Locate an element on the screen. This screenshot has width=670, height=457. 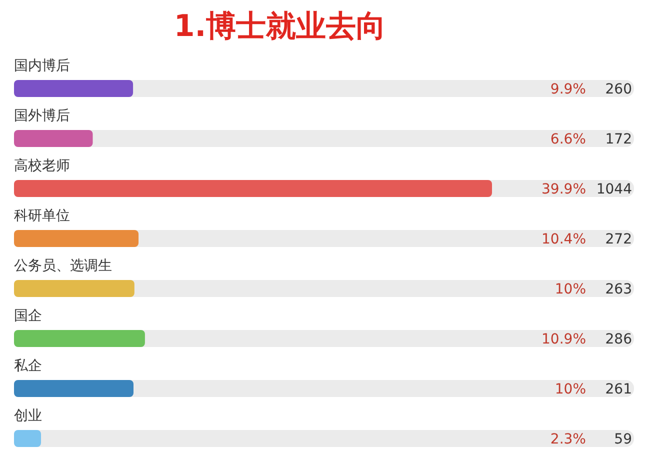
text: 9.9% is located at coordinates (568, 90).